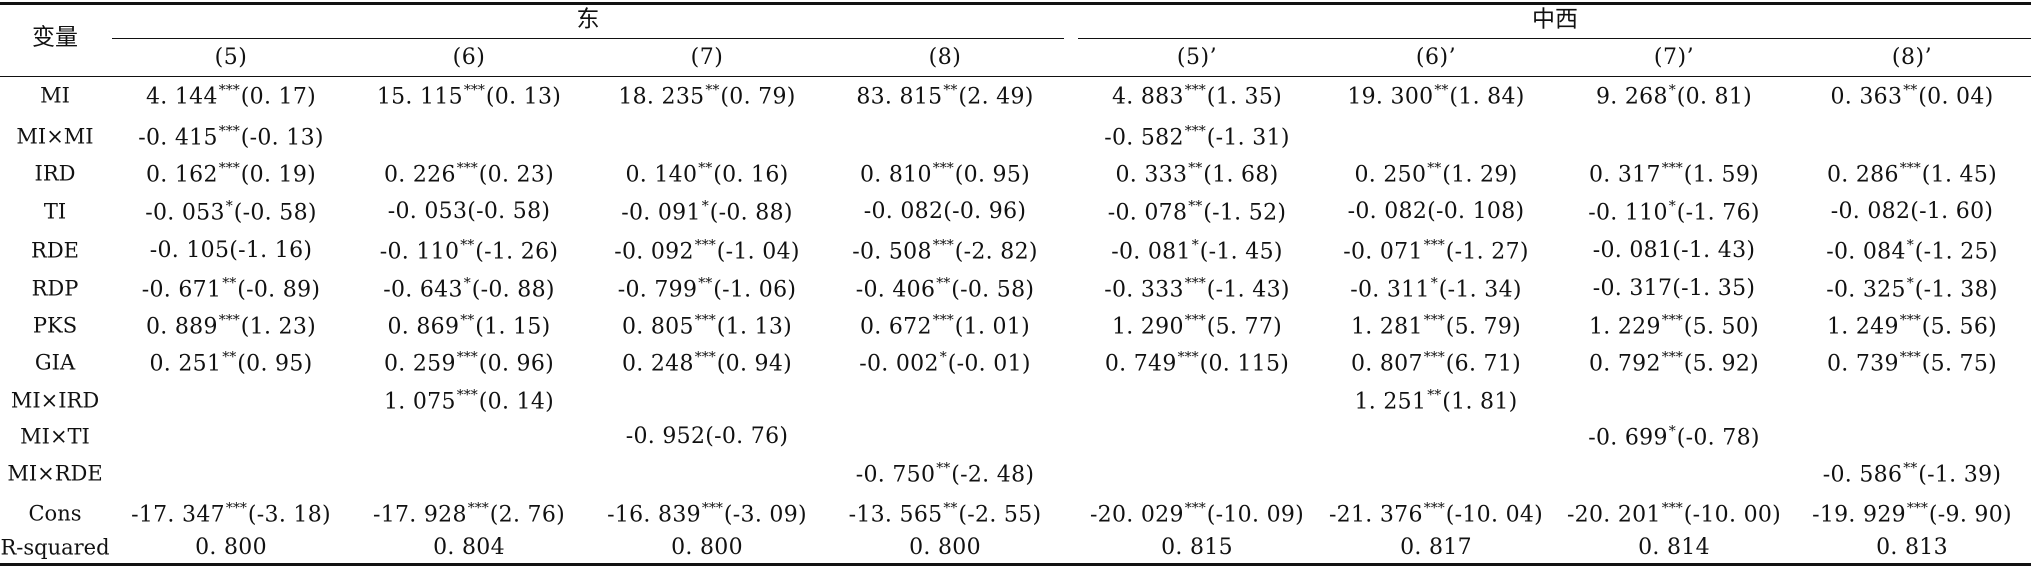 The height and width of the screenshot is (568, 2031). What do you see at coordinates (516, 364) in the screenshot?
I see `t-statistic: (0. 96)` at bounding box center [516, 364].